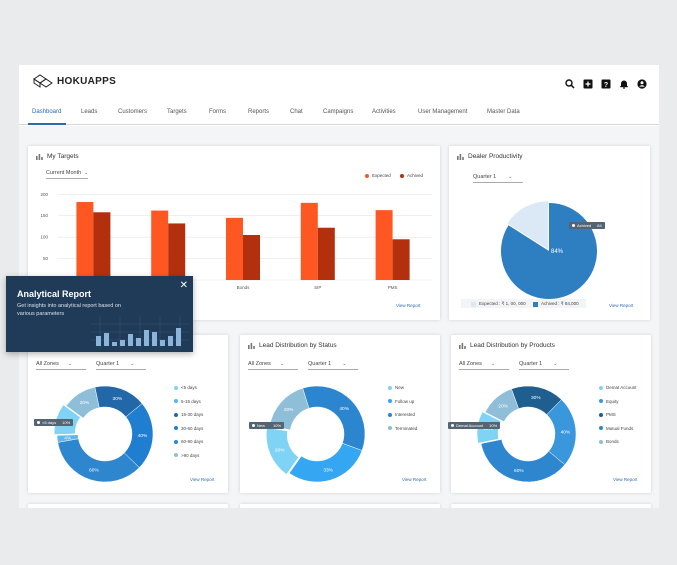 This screenshot has width=677, height=565. I want to click on active-tab-indicator, so click(47, 124).